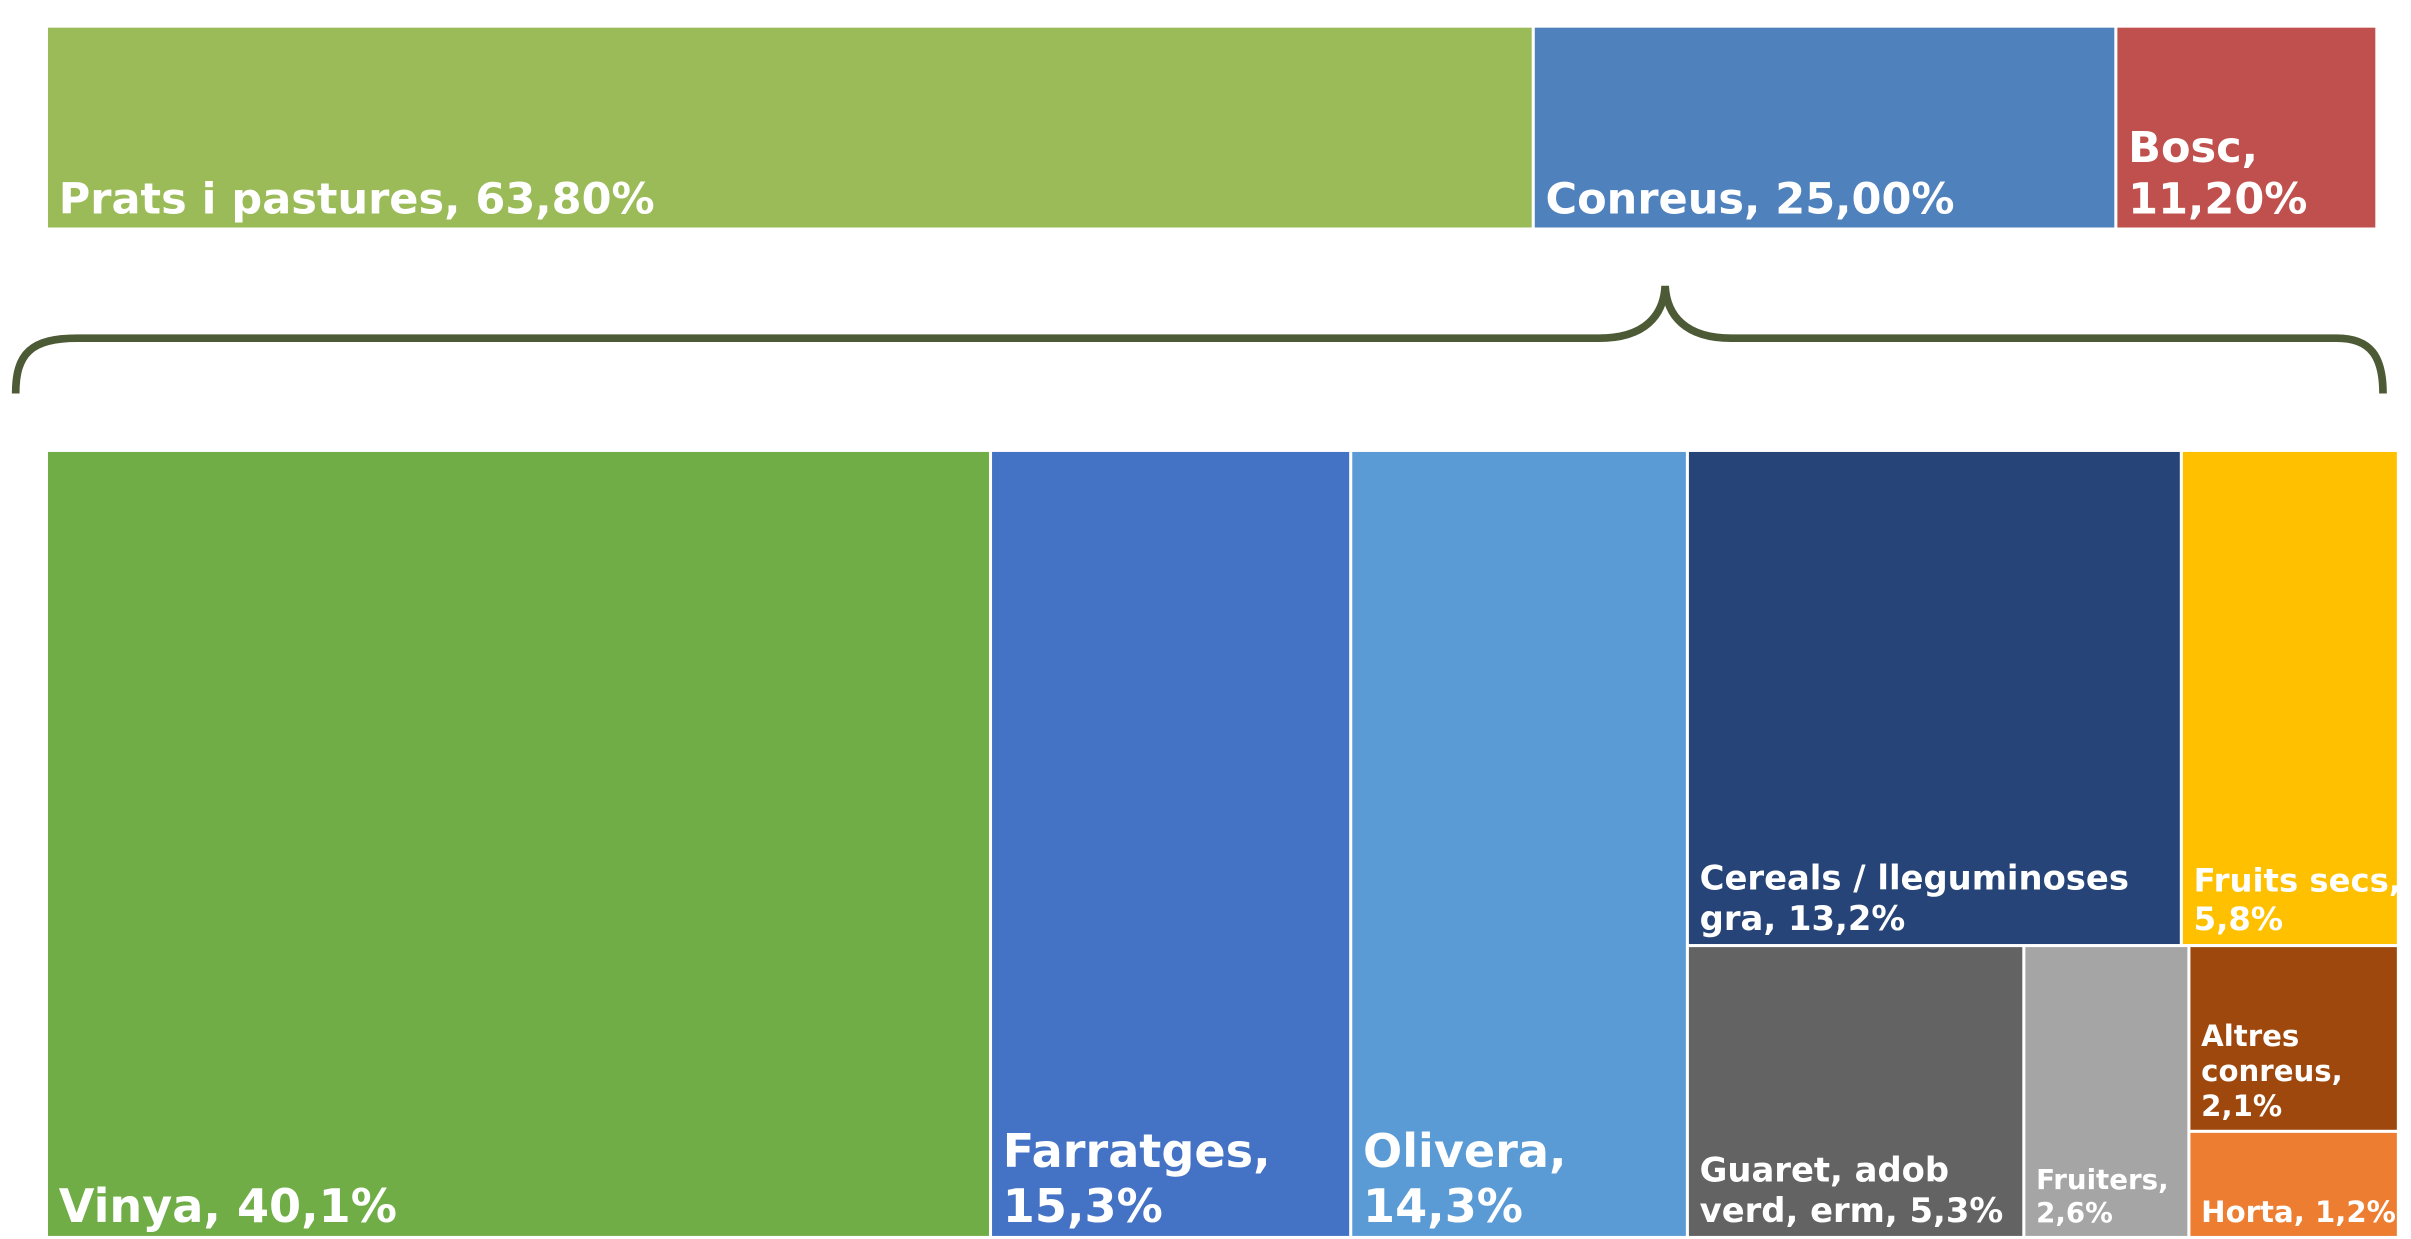 This screenshot has width=2411, height=1239. I want to click on tile-label: Guaret, adob, so click(1824, 1170).